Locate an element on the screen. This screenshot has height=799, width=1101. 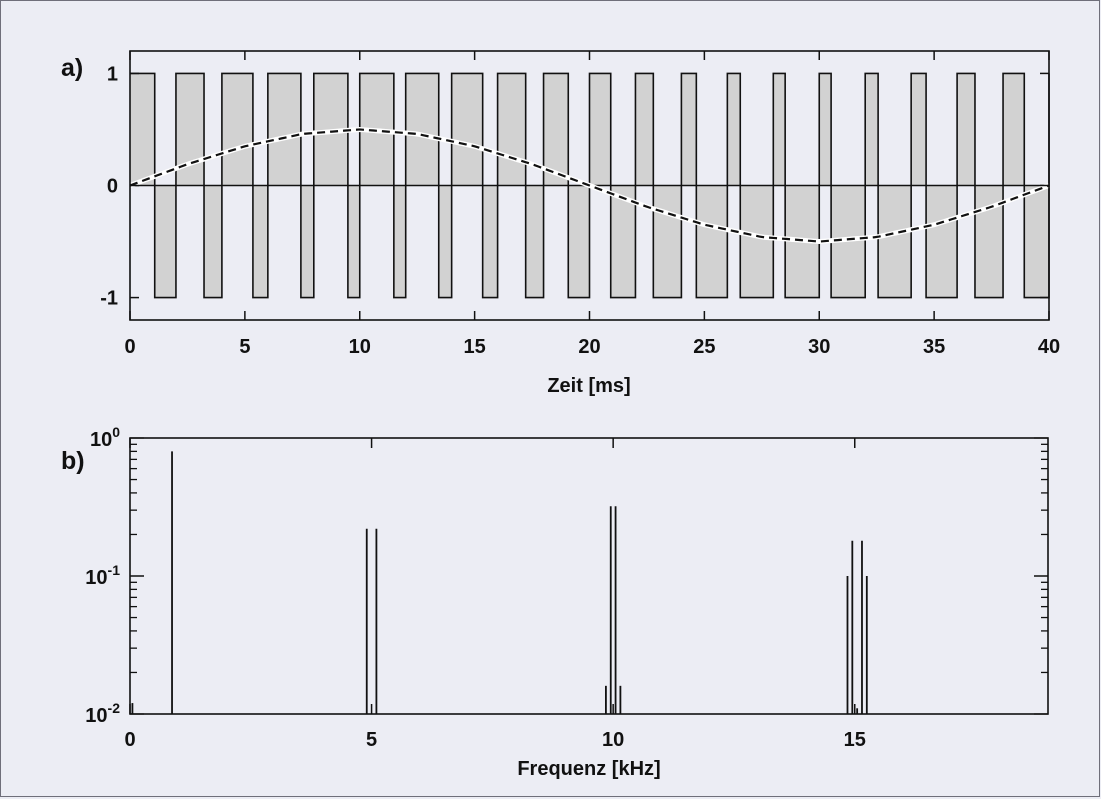
x-tick-label: 25 is located at coordinates (704, 347).